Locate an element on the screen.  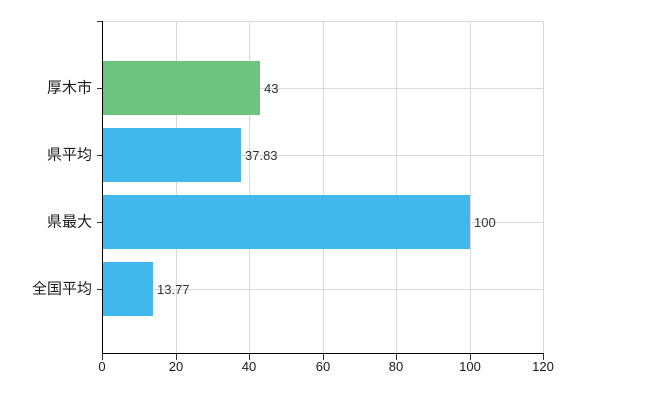
category-label-0: 厚木市 is located at coordinates (69, 88).